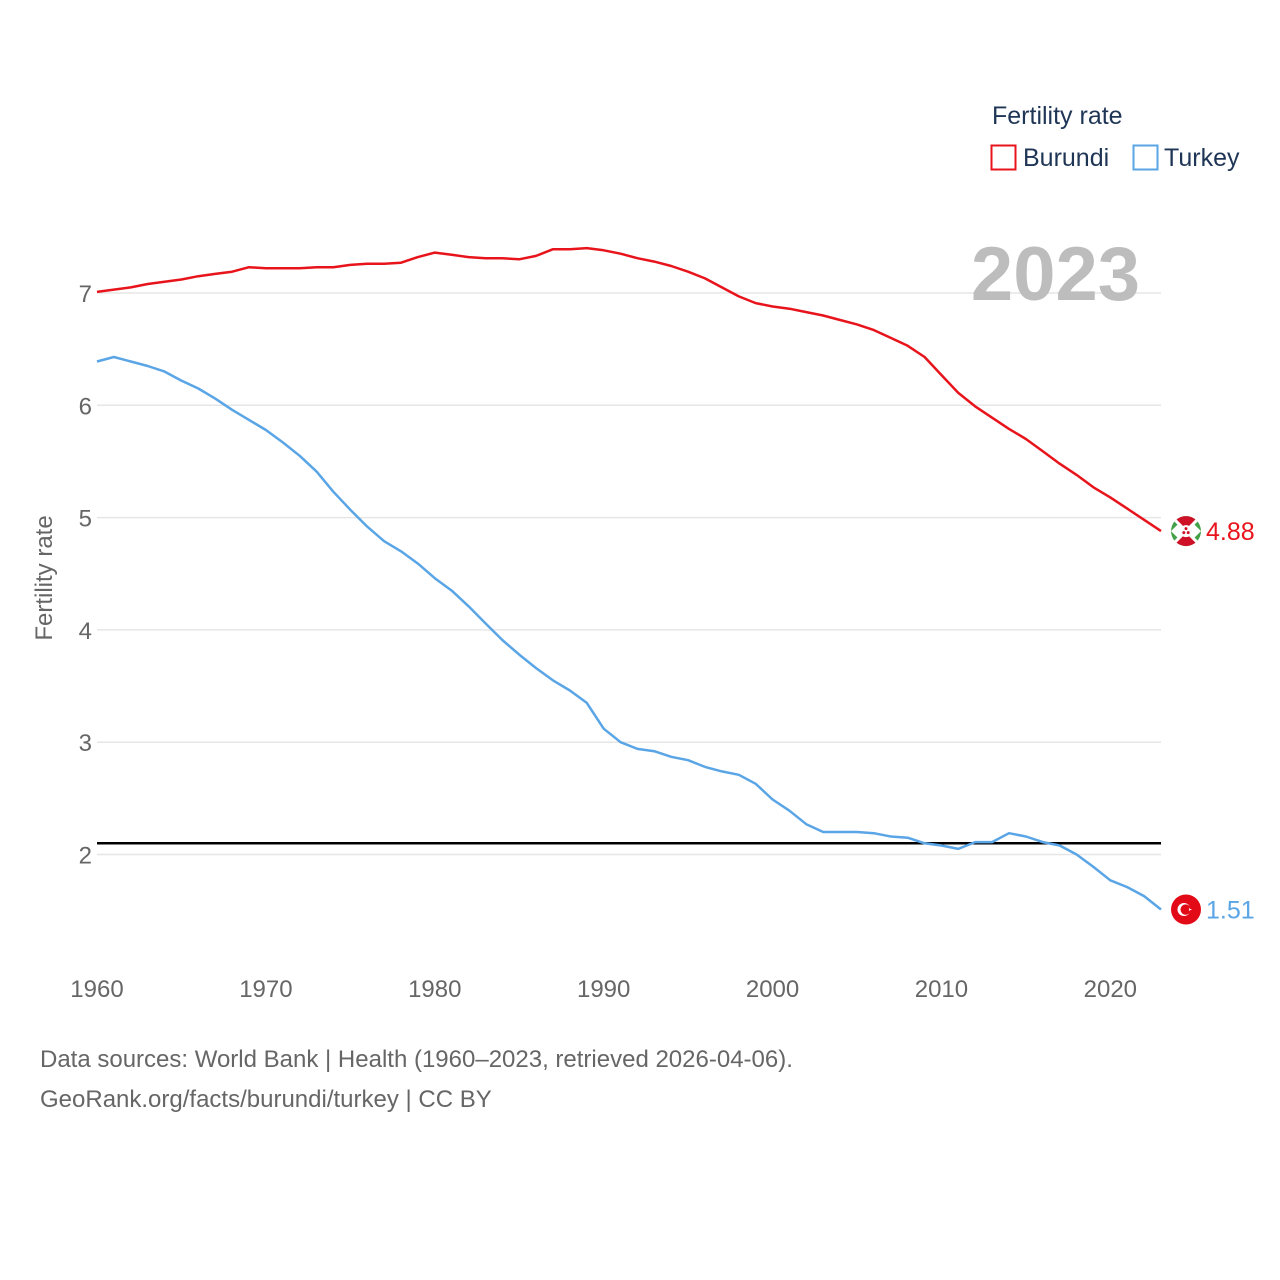  I want to click on year-watermark: 2023, so click(1055, 274).